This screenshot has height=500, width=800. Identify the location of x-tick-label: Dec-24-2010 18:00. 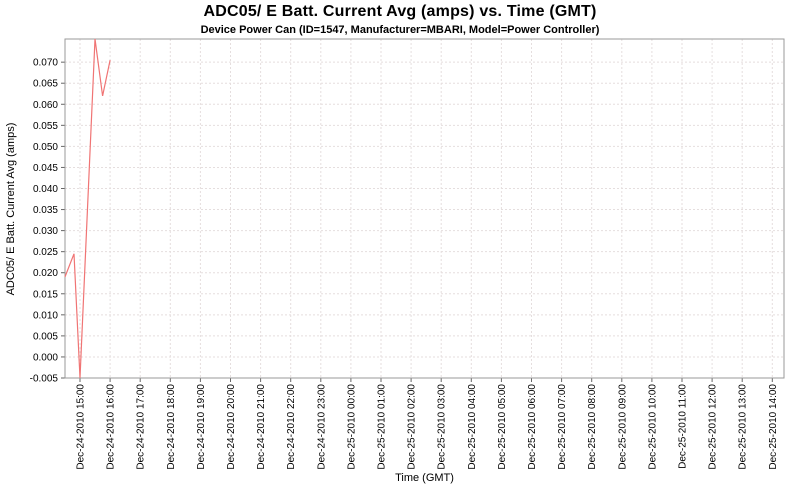
(171, 427).